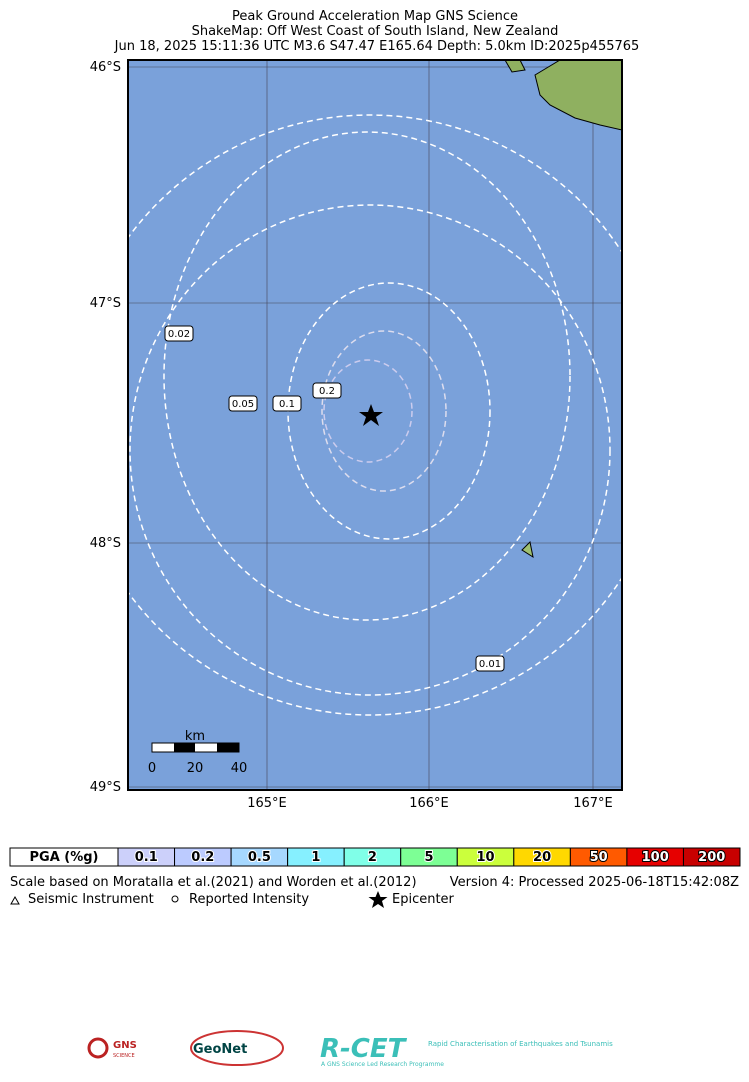  I want to click on contour-label: 0.05, so click(243, 404).